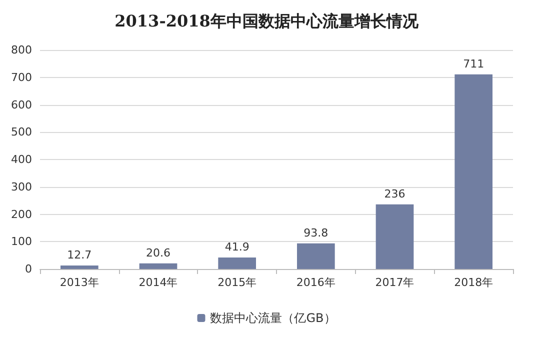 Image resolution: width=533 pixels, height=337 pixels. Describe the element at coordinates (473, 63) in the screenshot. I see `data-label: 711` at that location.